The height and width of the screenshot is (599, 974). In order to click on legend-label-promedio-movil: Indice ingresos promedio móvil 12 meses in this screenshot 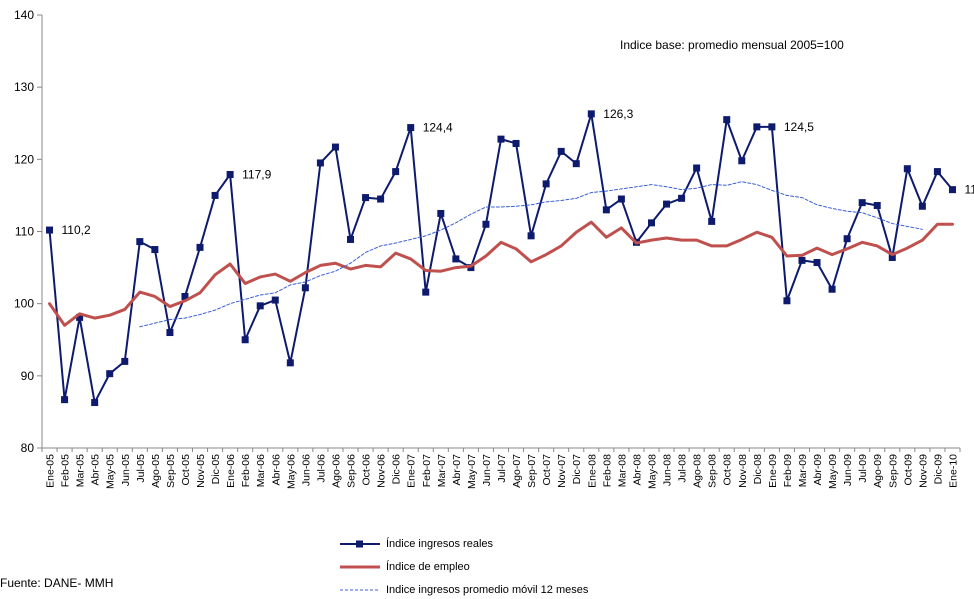, I will do `click(487, 590)`.